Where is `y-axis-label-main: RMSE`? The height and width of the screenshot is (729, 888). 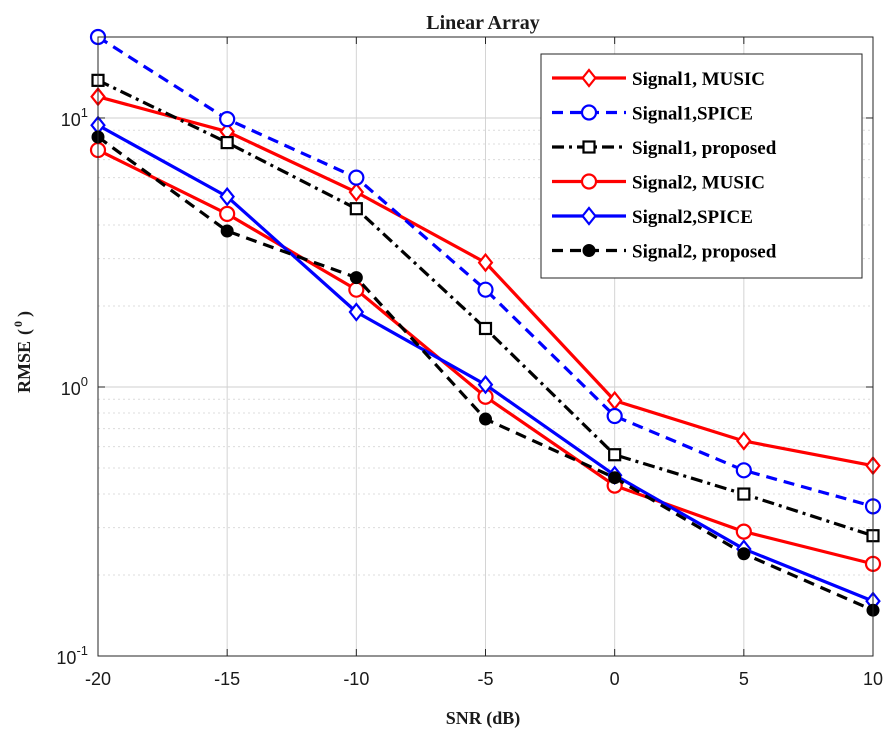
y-axis-label-main: RMSE is located at coordinates (24, 367).